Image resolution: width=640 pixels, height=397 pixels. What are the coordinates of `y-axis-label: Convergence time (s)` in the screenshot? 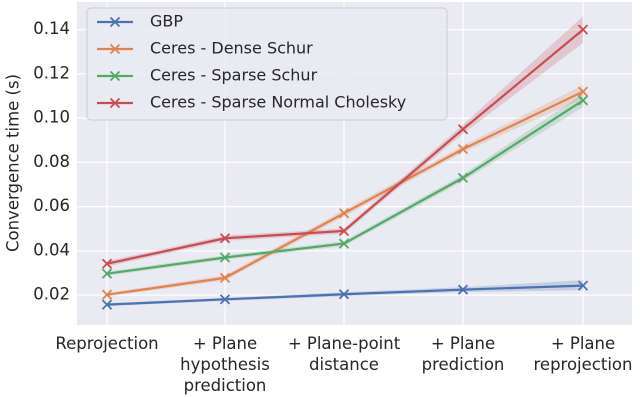 It's located at (13, 163).